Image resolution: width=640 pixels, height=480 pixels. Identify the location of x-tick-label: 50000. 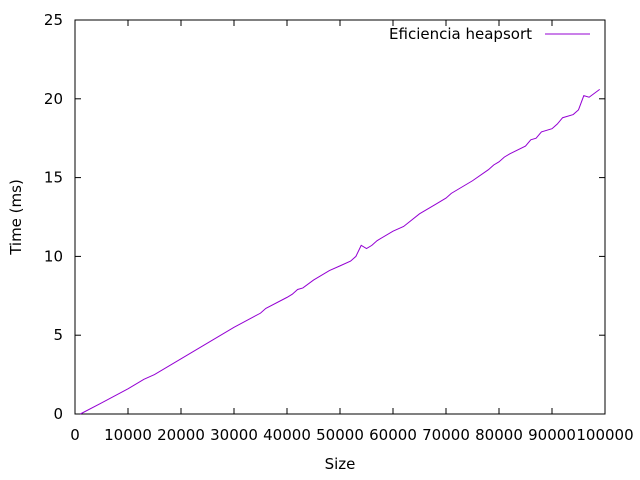
(340, 435).